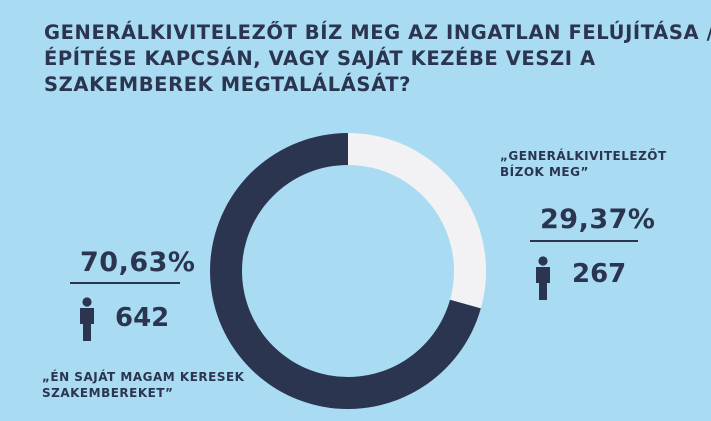  What do you see at coordinates (143, 377) in the screenshot?
I see `slice-label-self-search-line-1: „ÉN SAJÁT MAGAM KERESEK` at bounding box center [143, 377].